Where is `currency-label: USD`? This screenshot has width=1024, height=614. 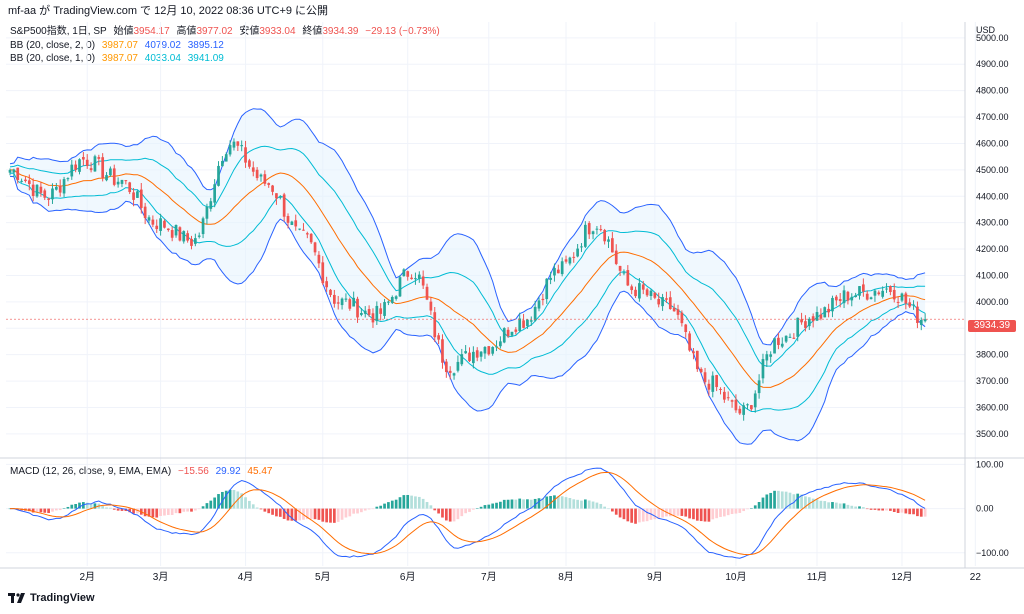 currency-label: USD is located at coordinates (986, 30).